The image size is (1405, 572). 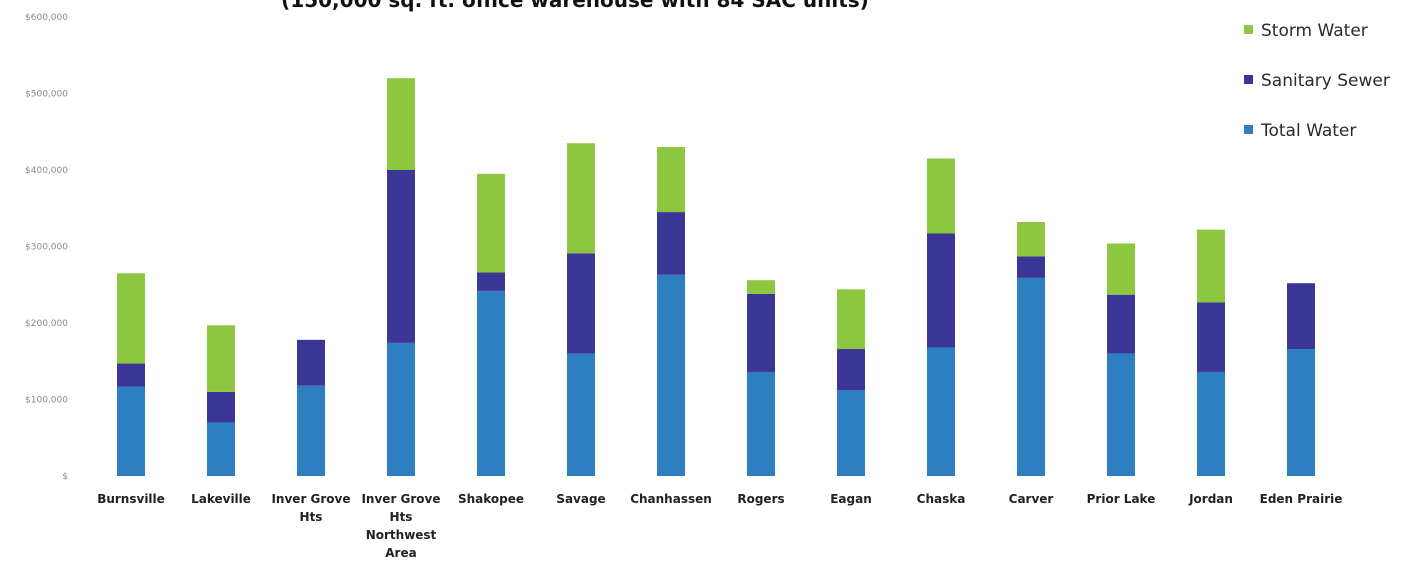 I want to click on legend-label: Sanitary Sewer, so click(x=1325, y=81).